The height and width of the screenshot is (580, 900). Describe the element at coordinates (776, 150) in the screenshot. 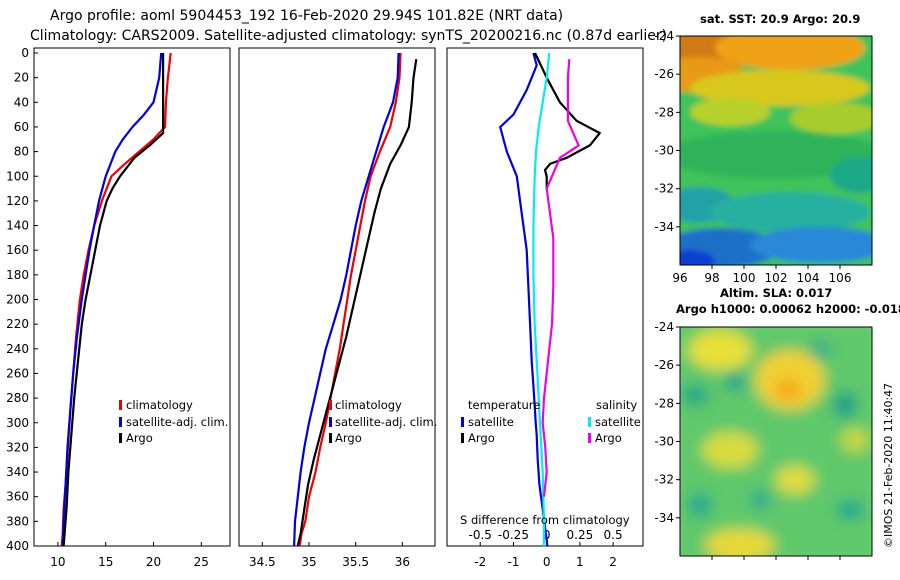

I see `sst-map-image` at that location.